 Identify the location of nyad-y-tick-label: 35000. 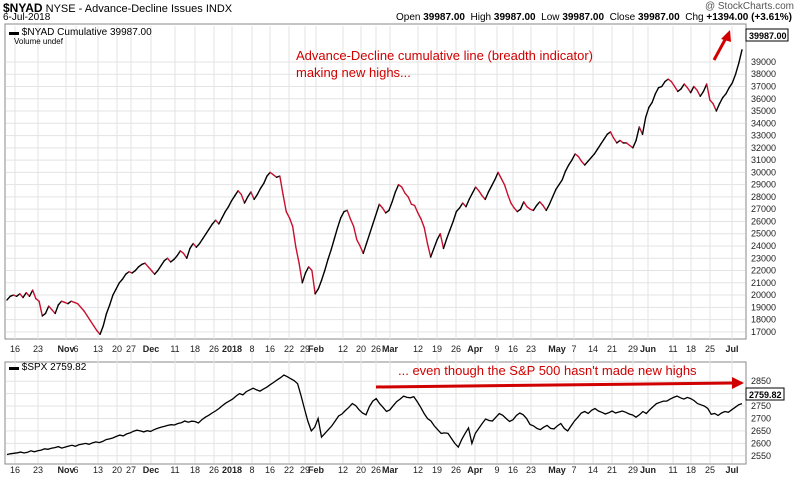
(763, 111).